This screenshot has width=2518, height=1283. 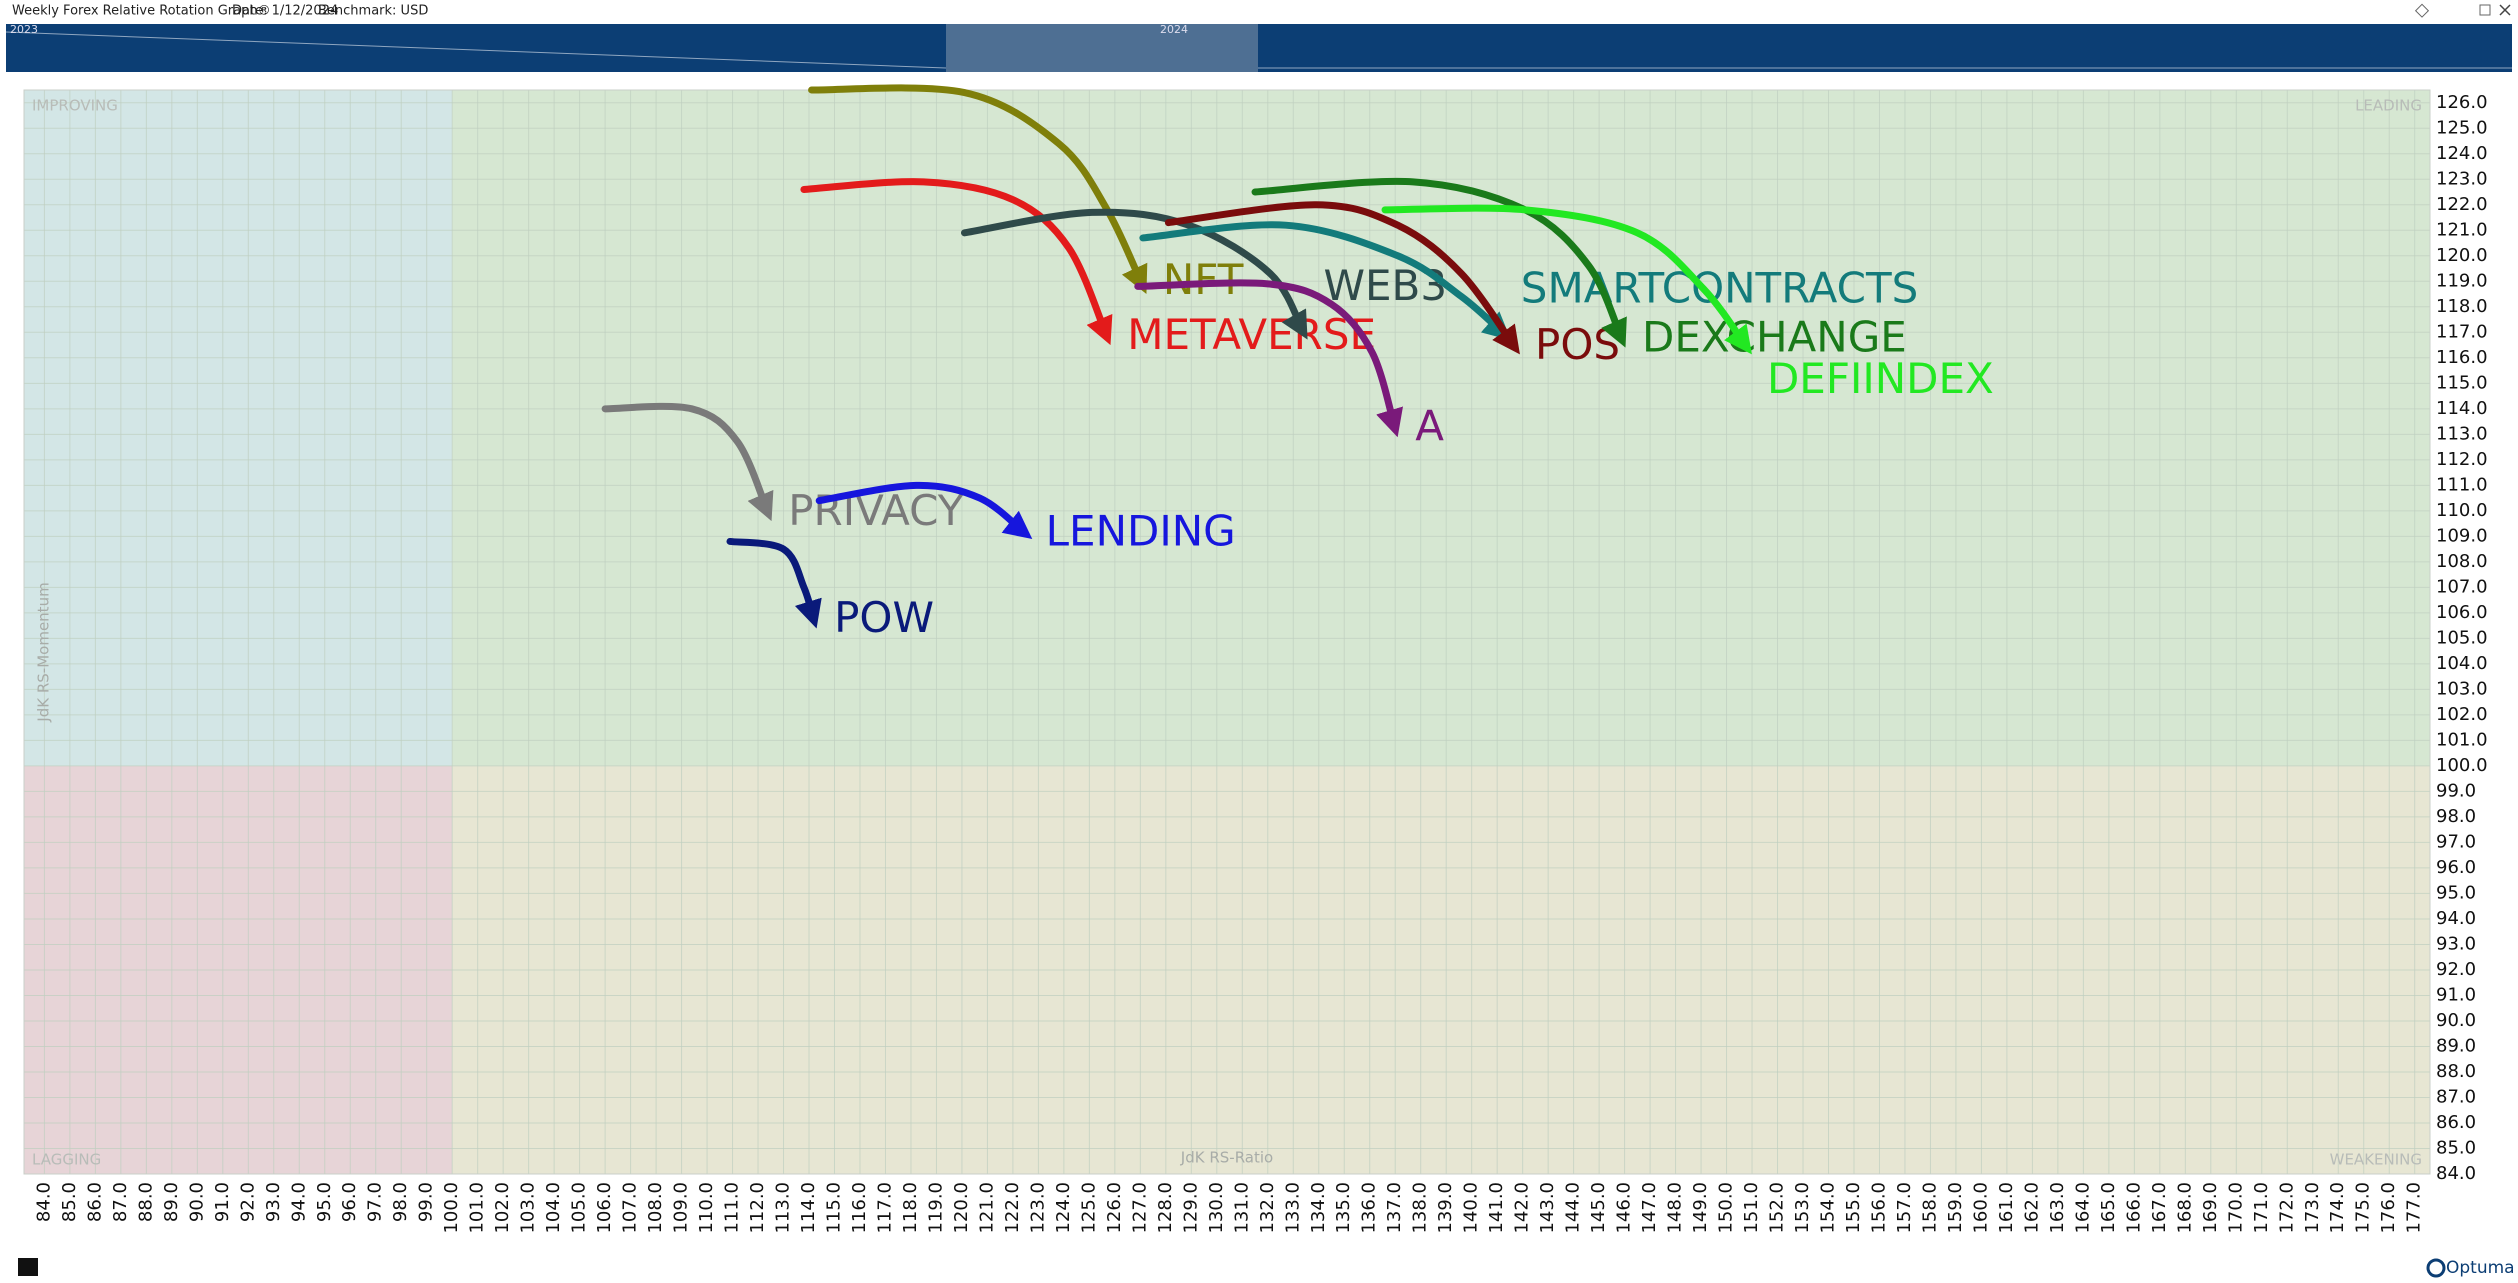 What do you see at coordinates (2456, 1147) in the screenshot?
I see `y-tick-label: 85.0` at bounding box center [2456, 1147].